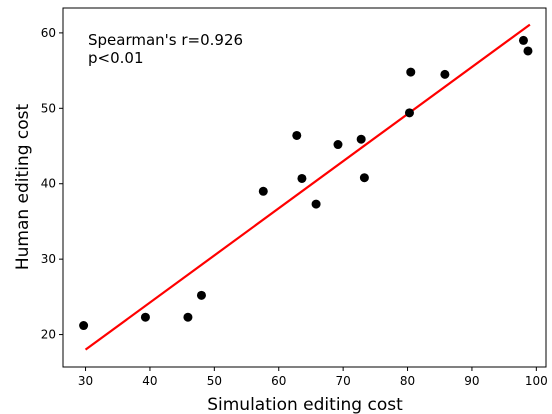 The height and width of the screenshot is (414, 552). What do you see at coordinates (278, 381) in the screenshot?
I see `x-tick-label: 60` at bounding box center [278, 381].